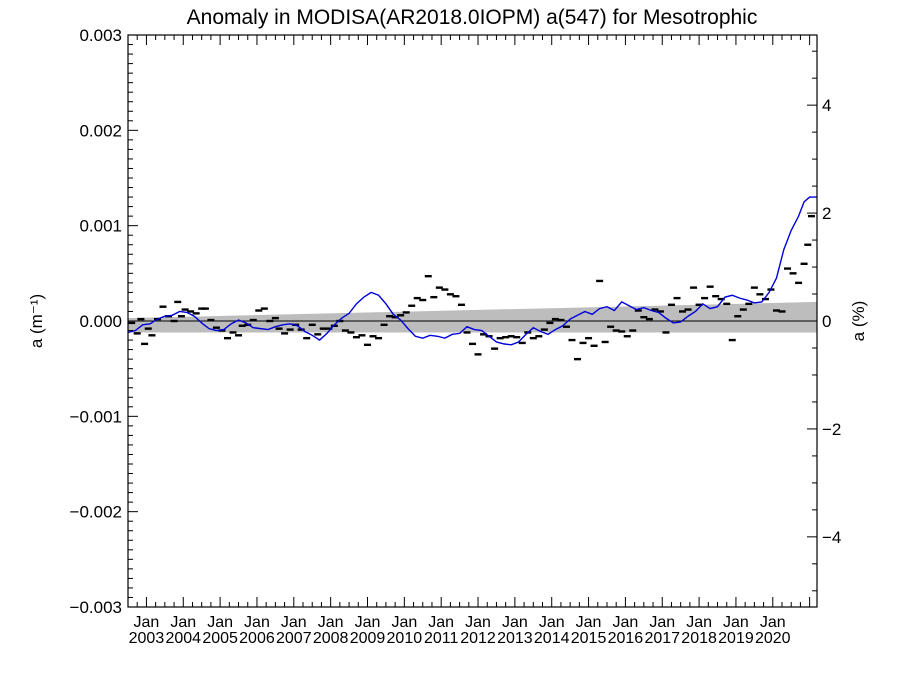  What do you see at coordinates (257, 638) in the screenshot?
I see `x-tick-year-label: 2006` at bounding box center [257, 638].